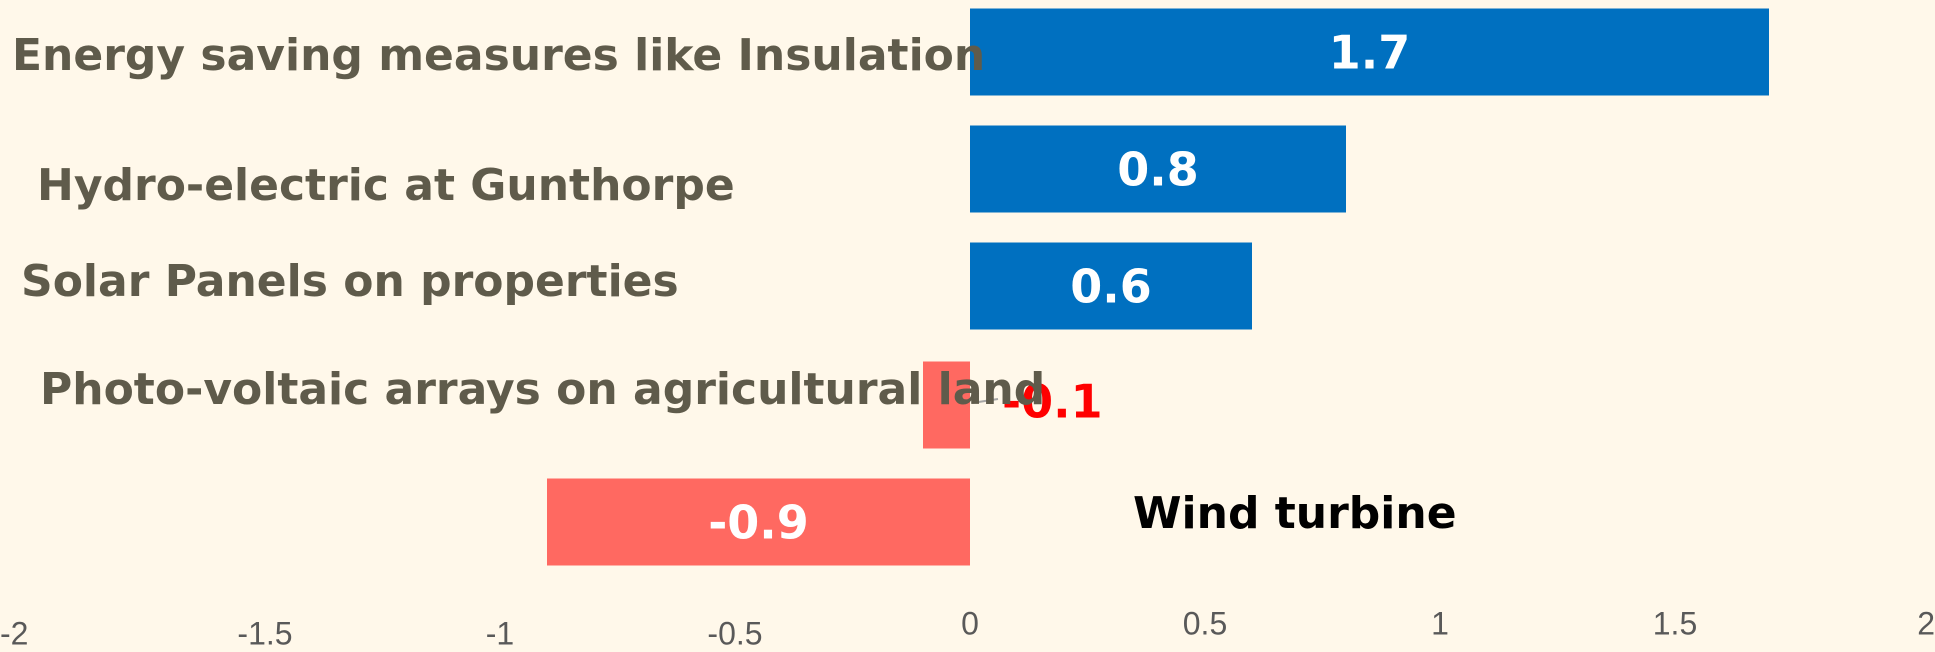 Image resolution: width=1935 pixels, height=652 pixels. I want to click on category-label: Hydro-electric at Gunthorpe, so click(386, 185).